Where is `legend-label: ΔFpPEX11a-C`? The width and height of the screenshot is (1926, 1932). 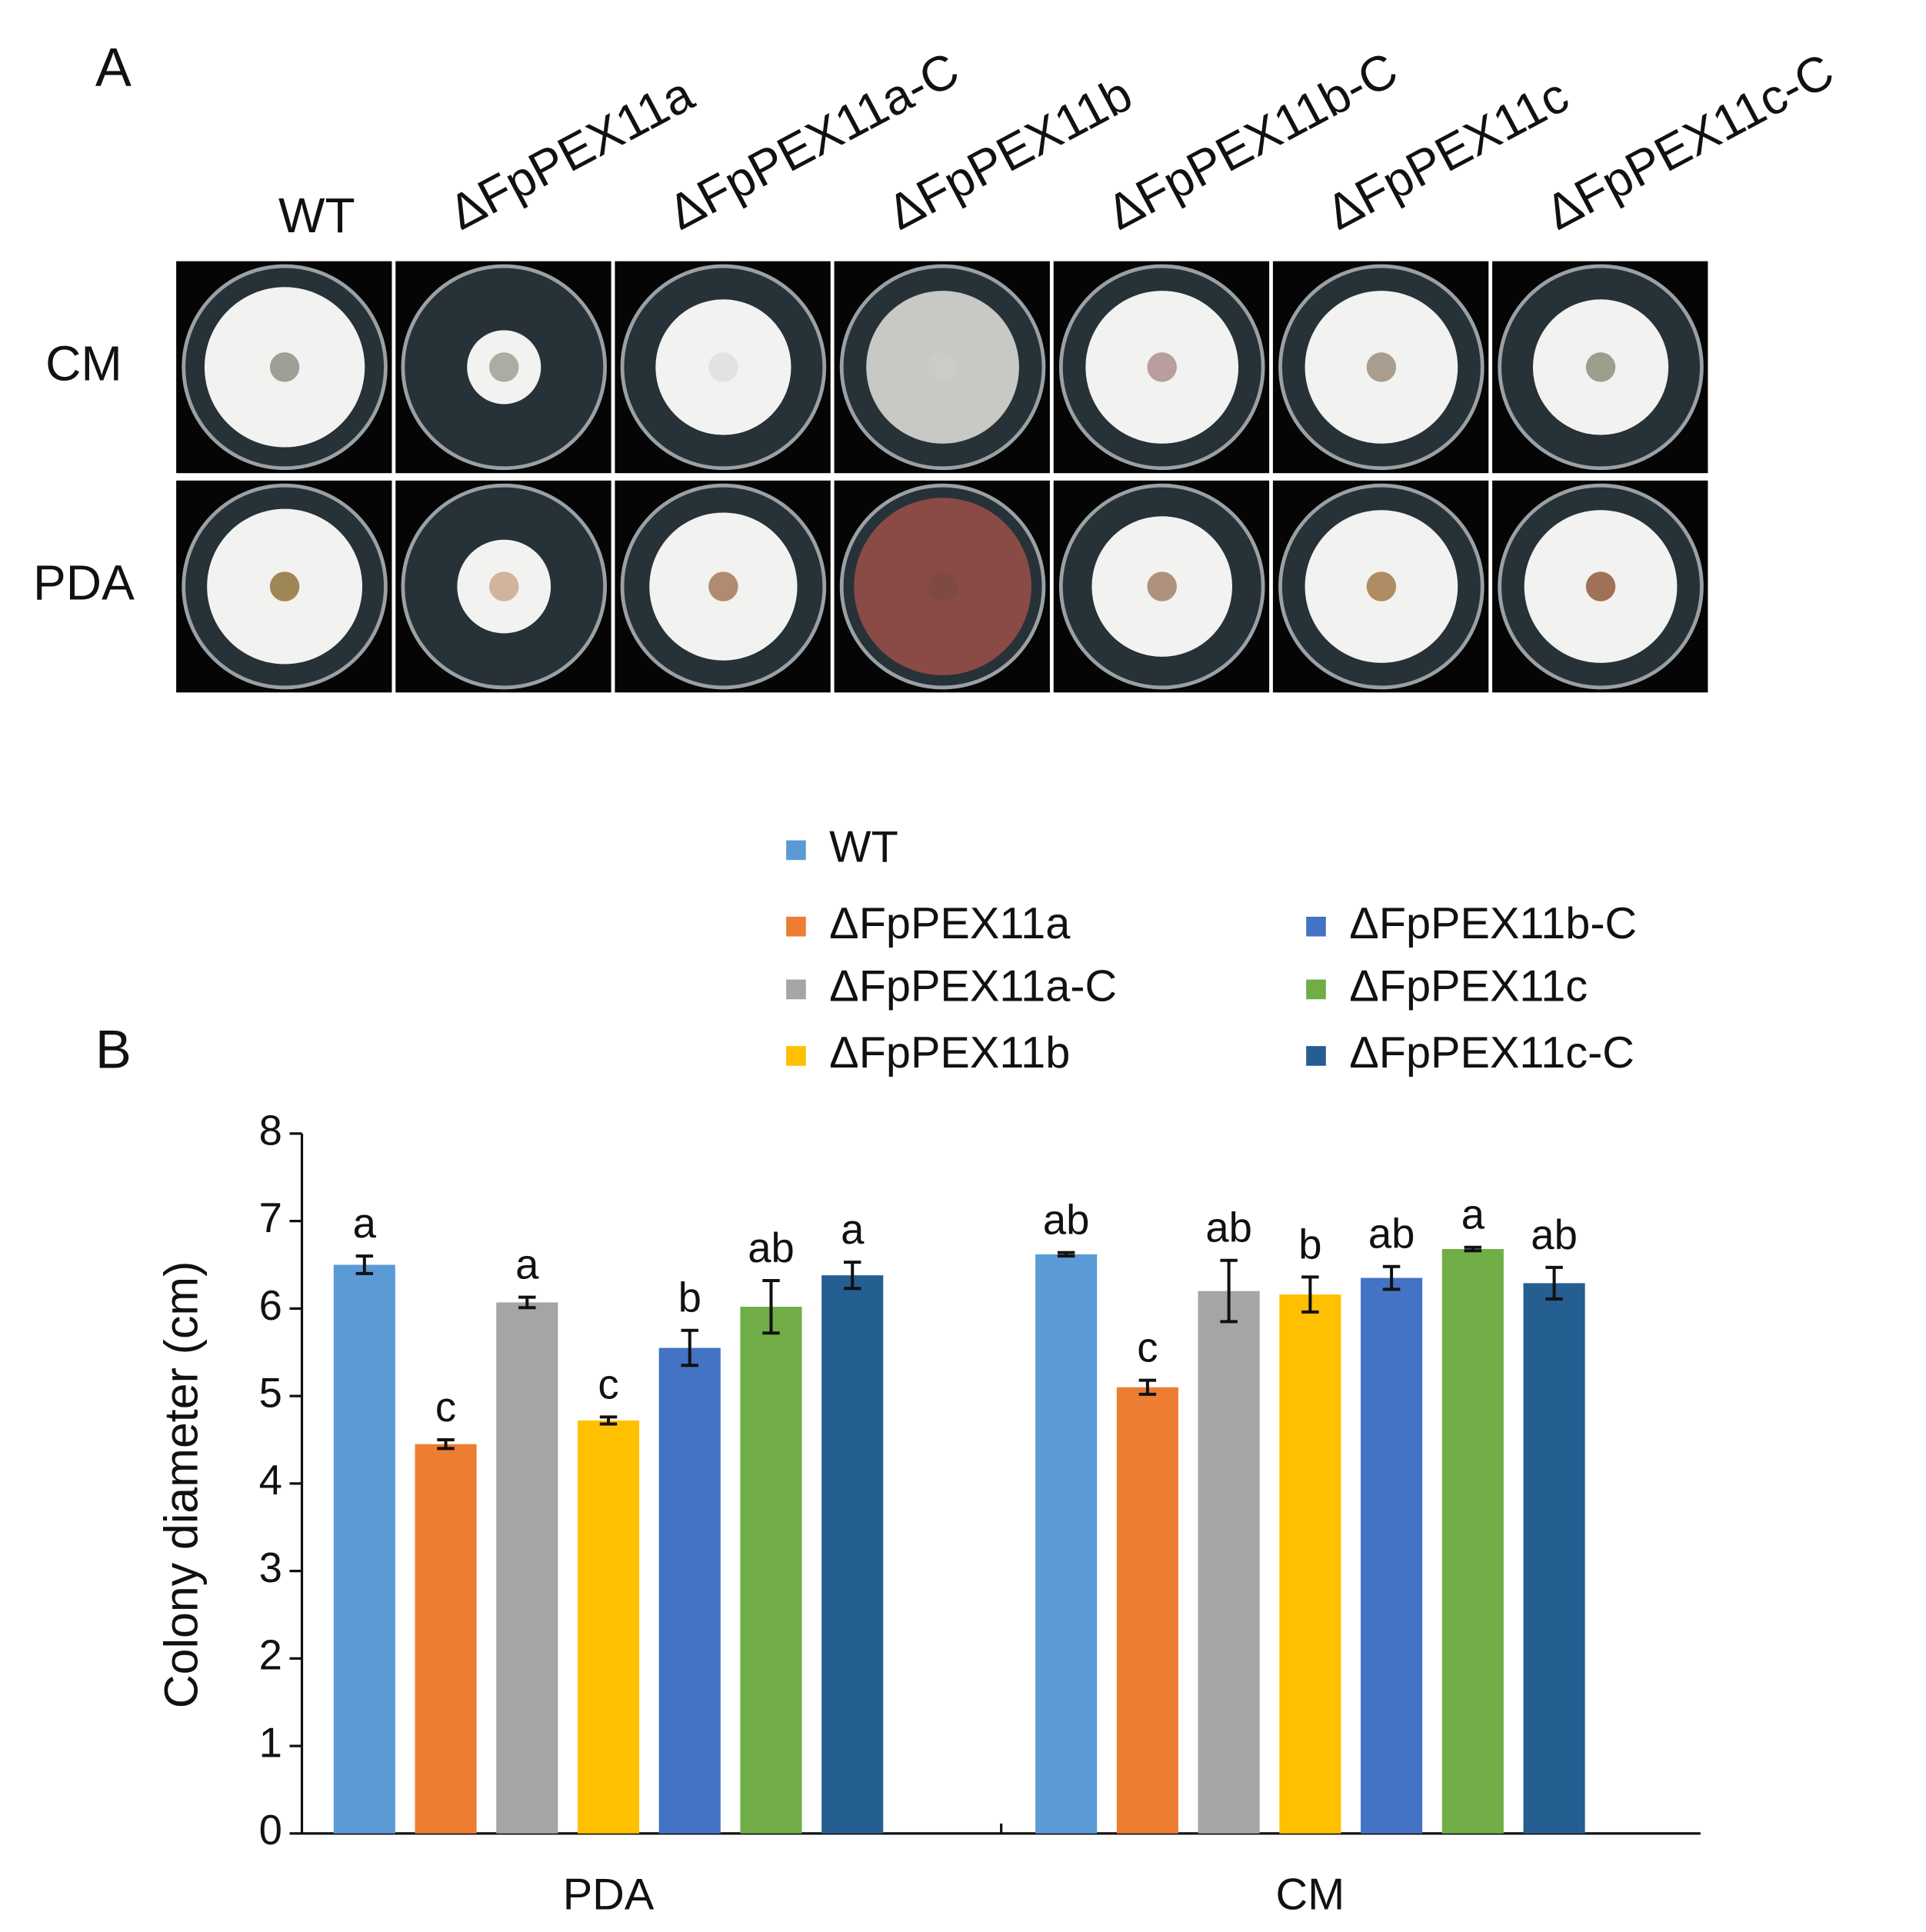
legend-label: ΔFpPEX11a-C is located at coordinates (973, 986).